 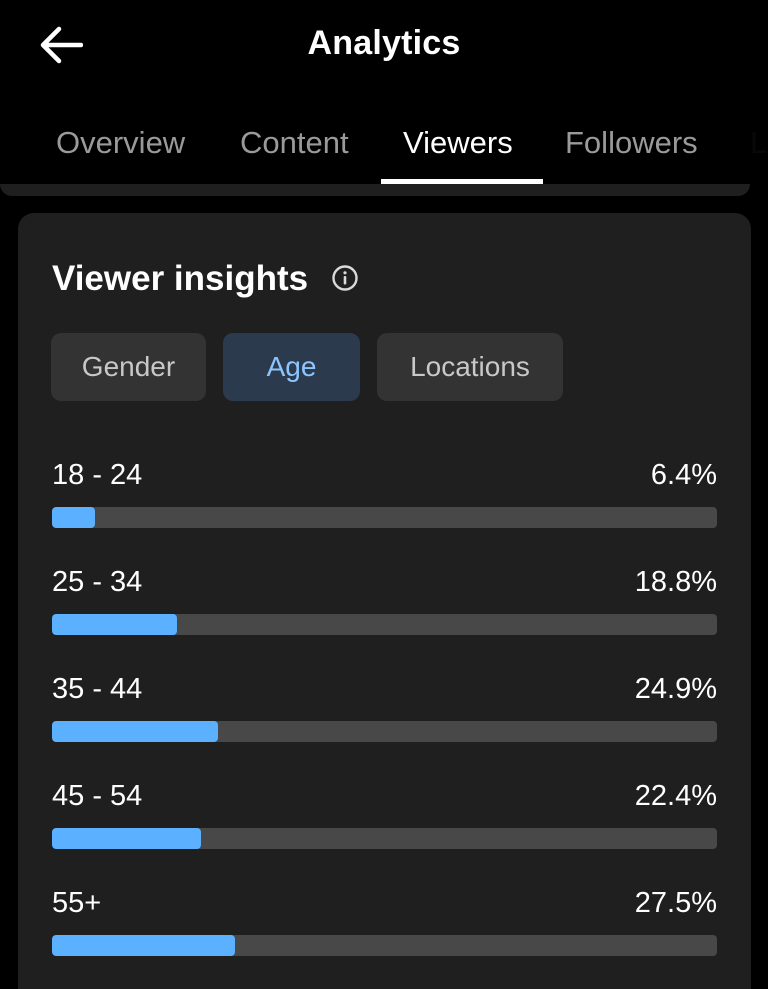 I want to click on age-percent: 27.5%, so click(x=675, y=903).